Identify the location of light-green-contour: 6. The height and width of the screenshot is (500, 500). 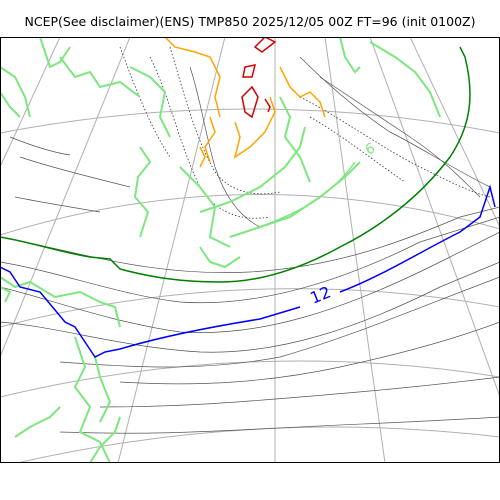
(318, 184).